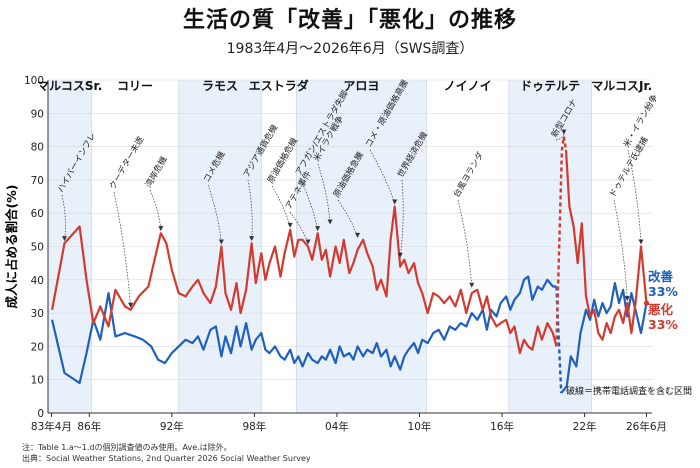 This screenshot has height=468, width=700. Describe the element at coordinates (468, 174) in the screenshot. I see `annotation-label-12: 台風ヨランダ` at that location.